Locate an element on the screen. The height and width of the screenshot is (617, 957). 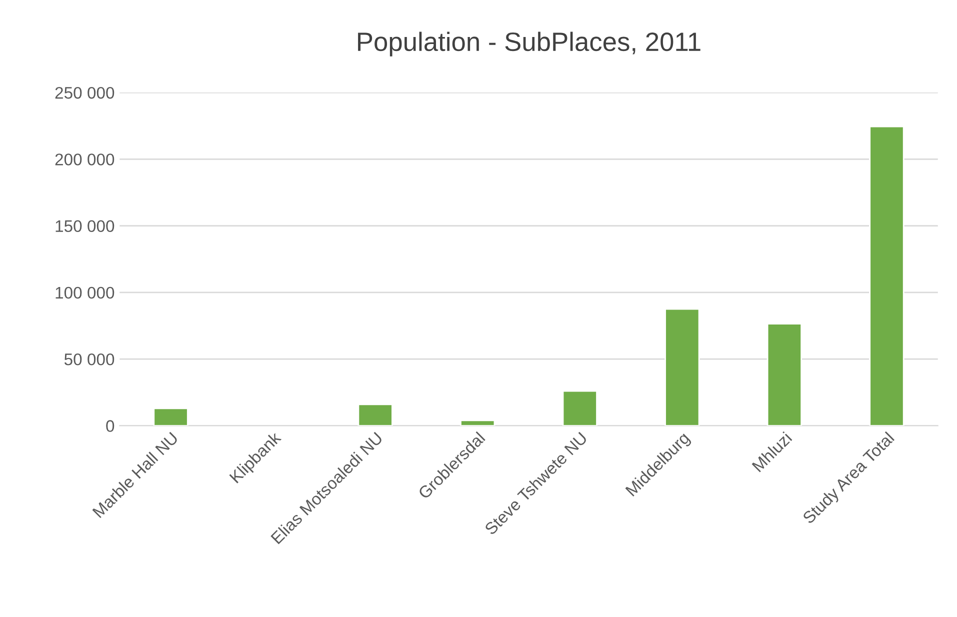
y-tick-label: 0 is located at coordinates (110, 426).